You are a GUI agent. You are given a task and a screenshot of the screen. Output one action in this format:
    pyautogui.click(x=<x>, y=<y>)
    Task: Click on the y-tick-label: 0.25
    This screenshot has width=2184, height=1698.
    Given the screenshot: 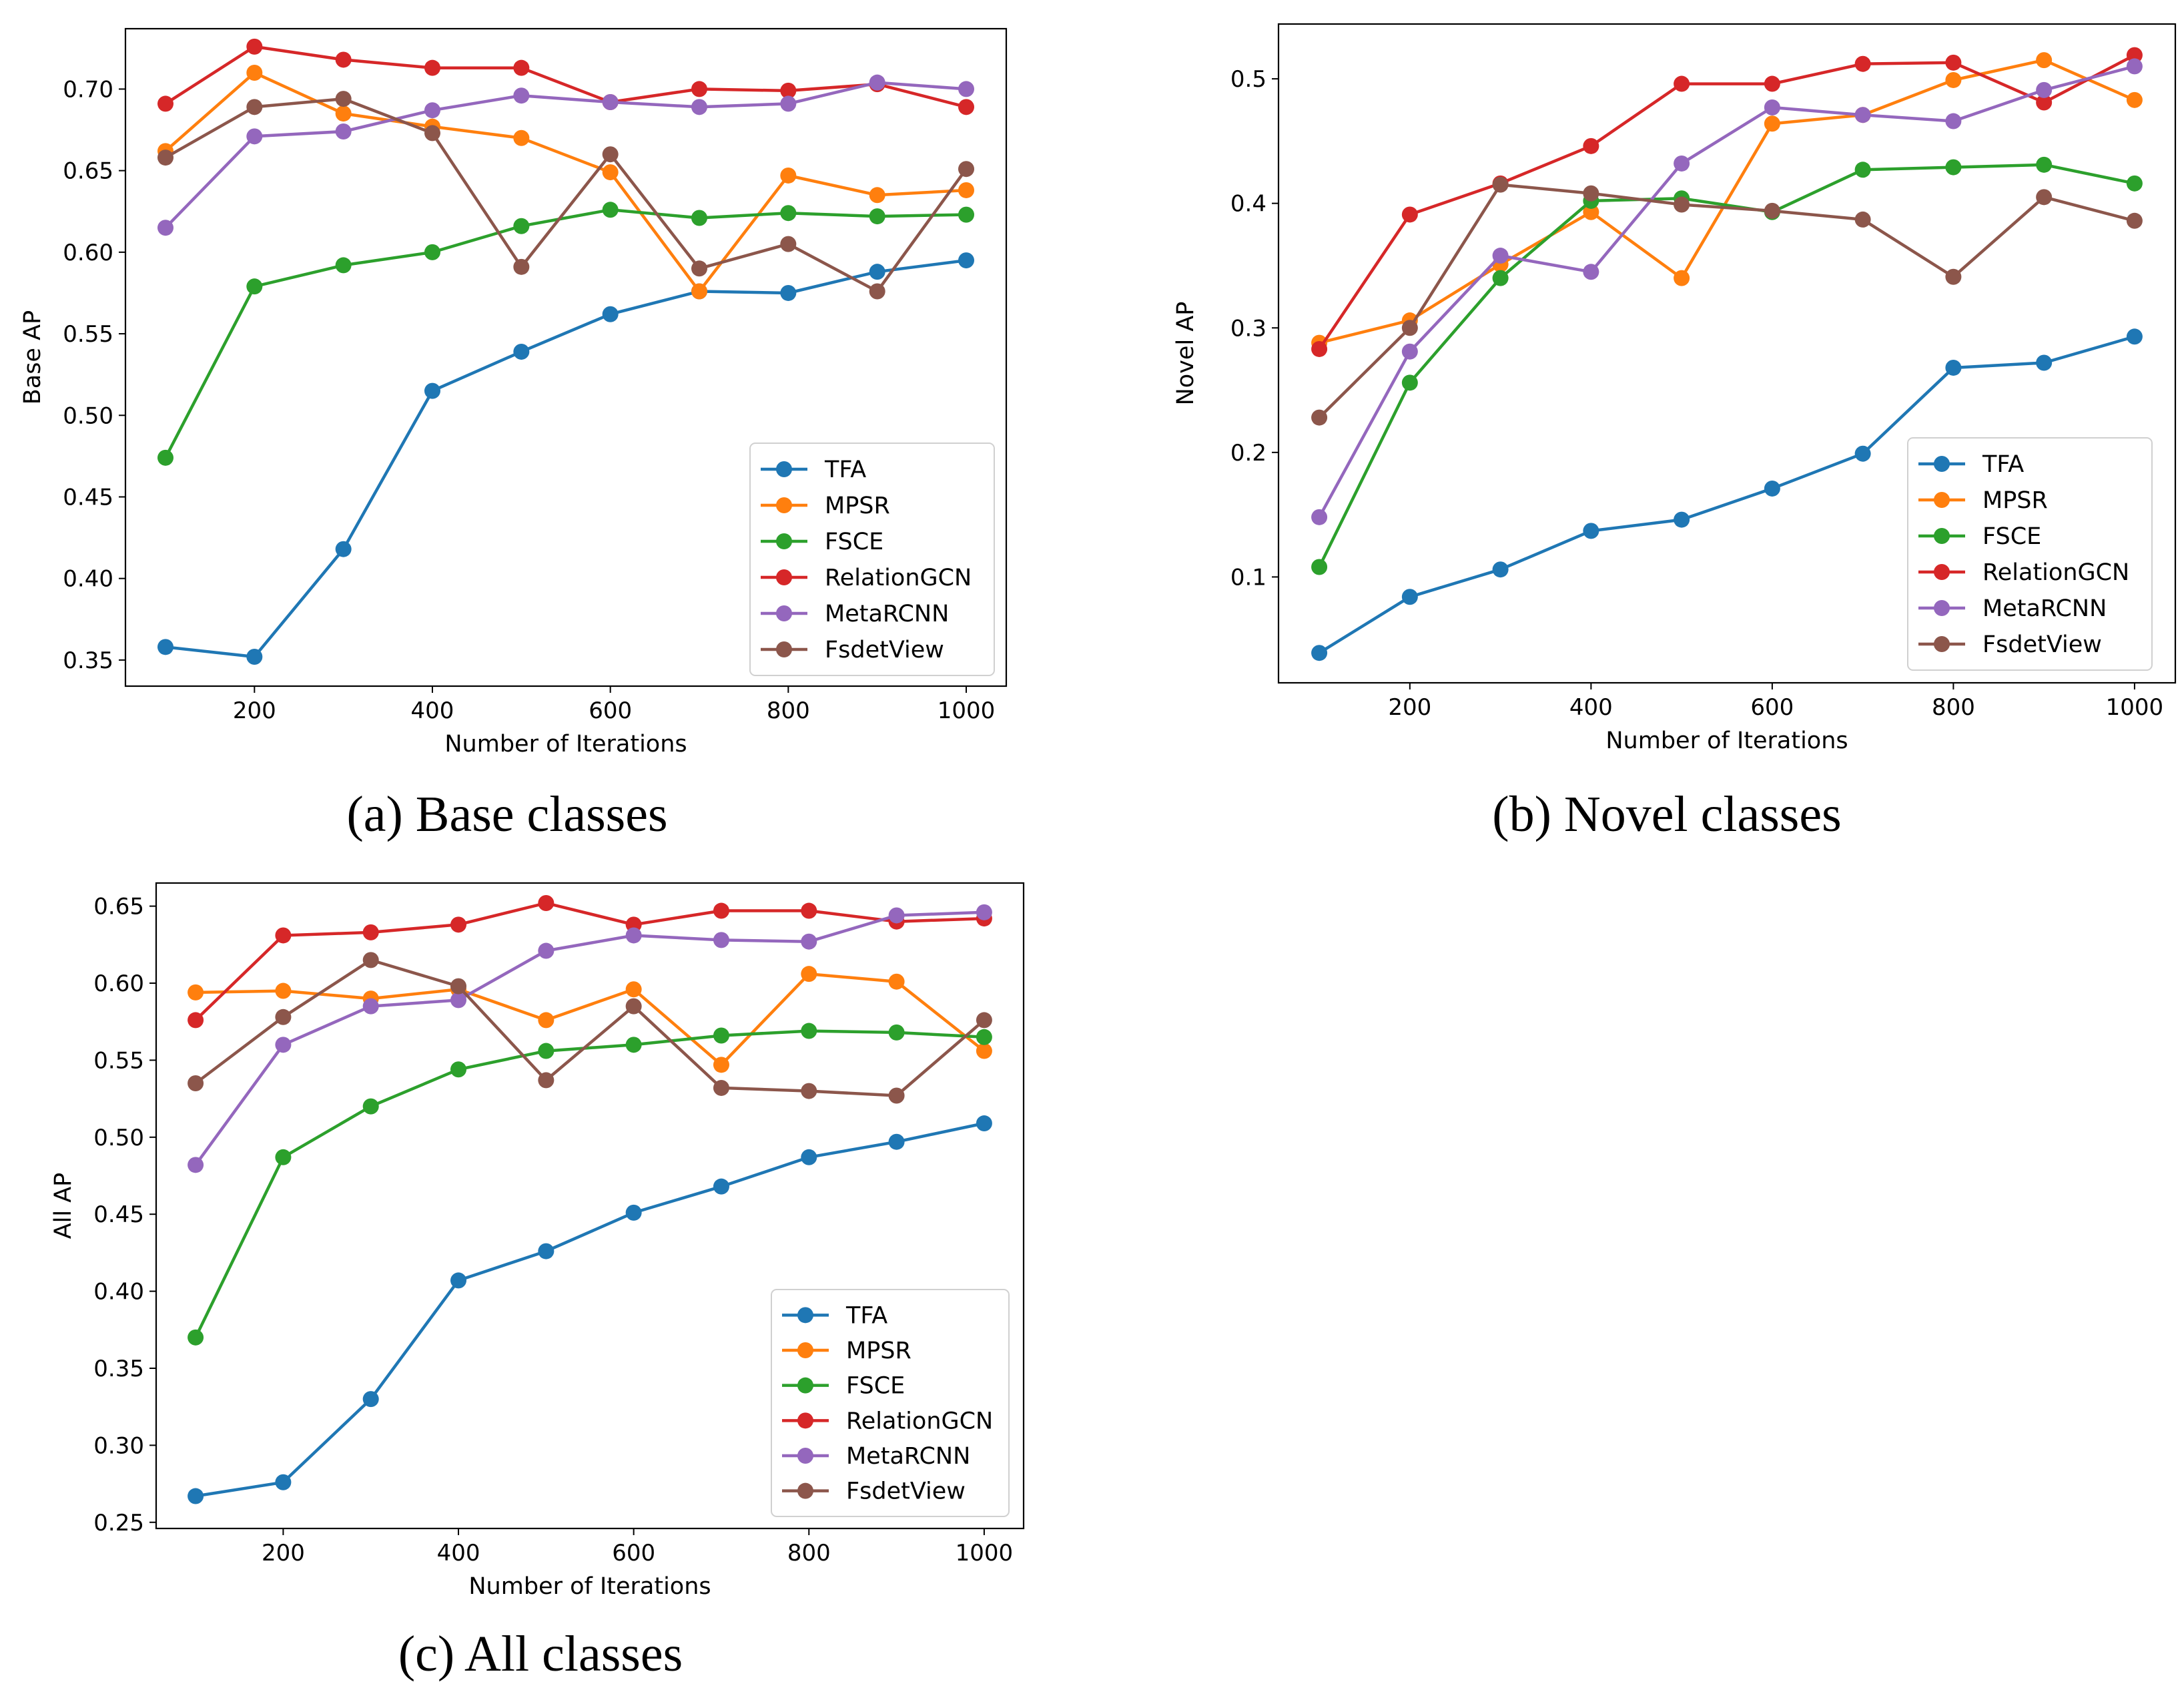 What is the action you would take?
    pyautogui.click(x=118, y=1523)
    